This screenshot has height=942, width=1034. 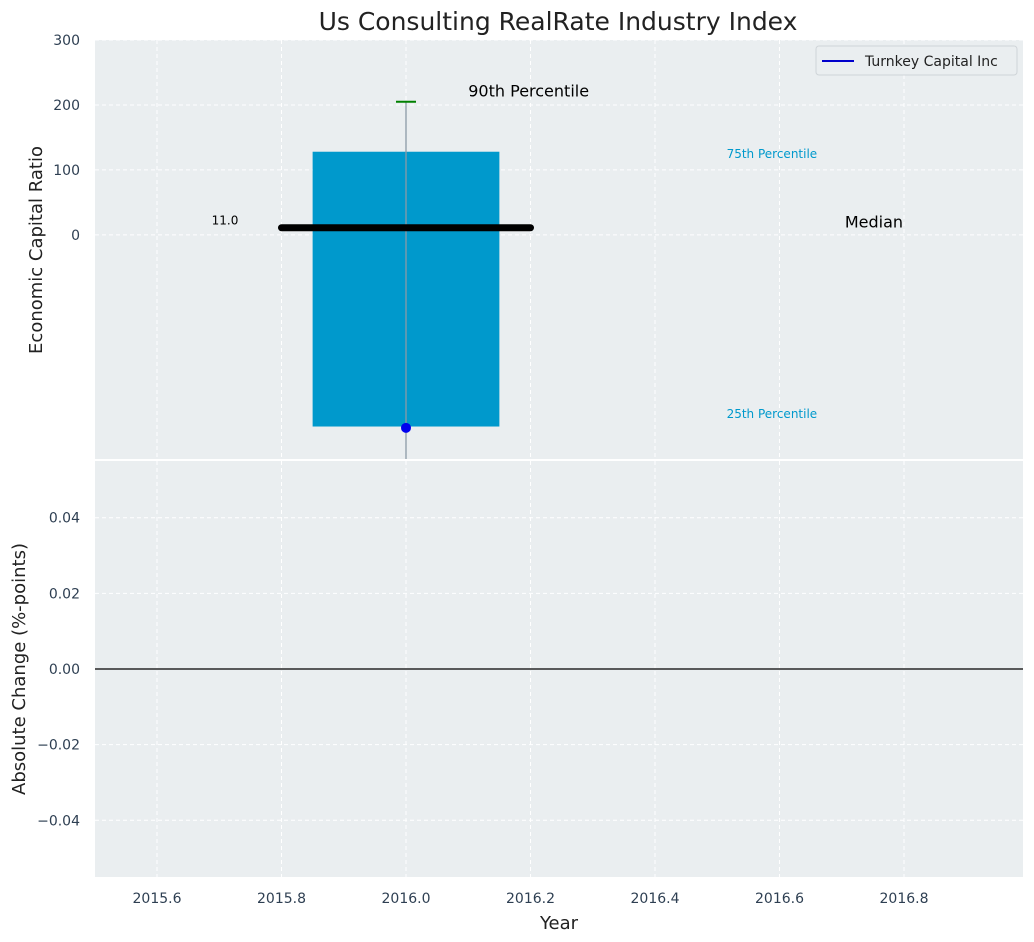 What do you see at coordinates (904, 899) in the screenshot?
I see `x-tick-label: 2016.8` at bounding box center [904, 899].